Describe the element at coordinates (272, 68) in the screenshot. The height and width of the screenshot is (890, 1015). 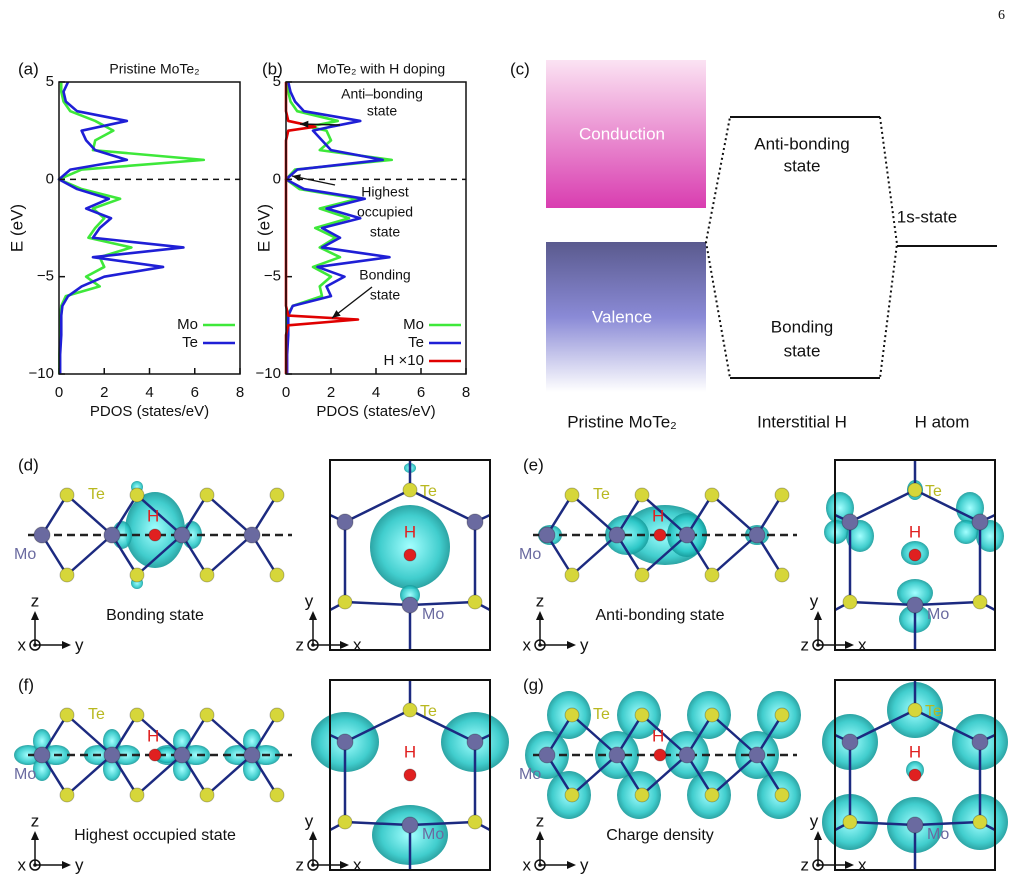
I see `panel-label: (b)` at that location.